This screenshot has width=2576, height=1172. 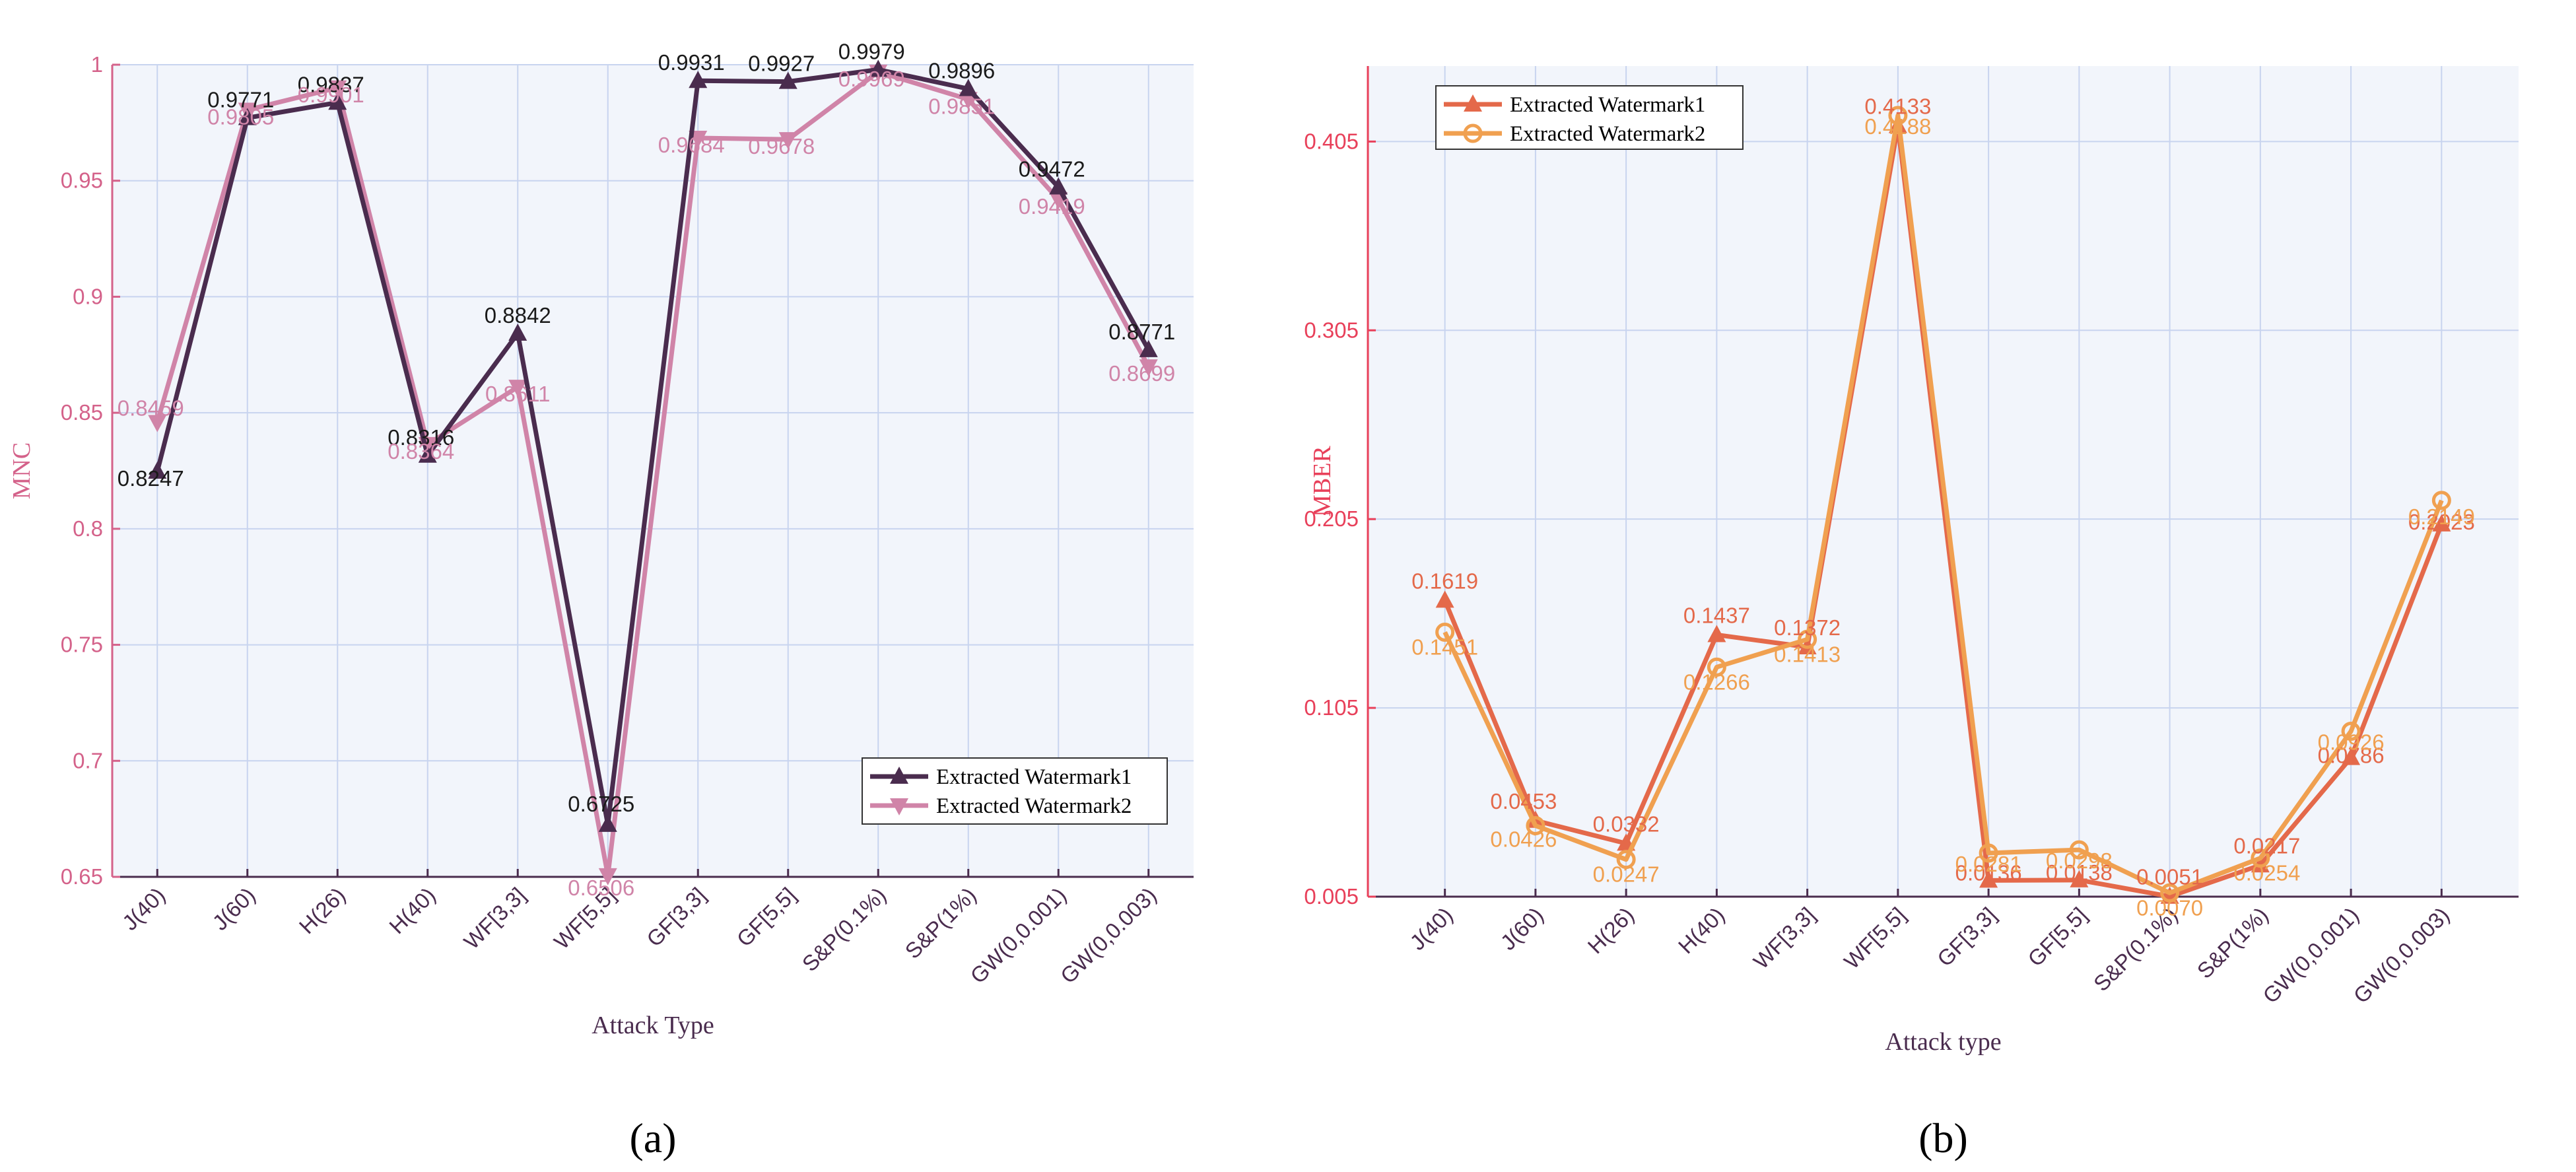 I want to click on y-tick-label: 0.105, so click(x=1331, y=707).